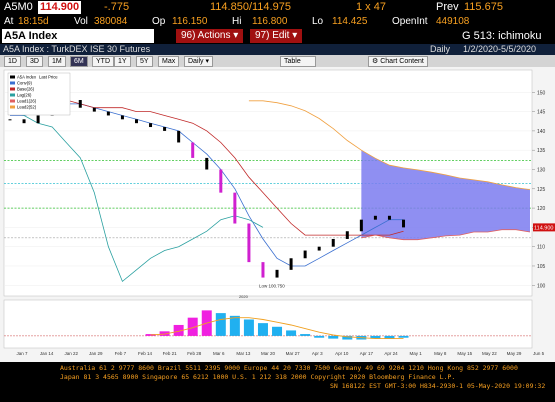 The image size is (555, 402). What do you see at coordinates (541, 286) in the screenshot?
I see `y-tick-label: 100` at bounding box center [541, 286].